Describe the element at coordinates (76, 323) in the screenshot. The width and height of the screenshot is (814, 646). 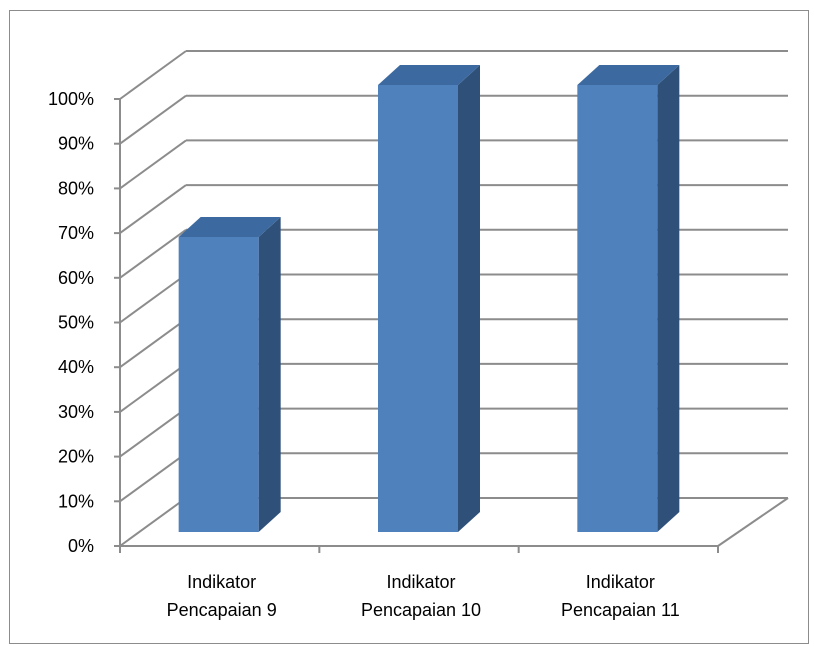
I see `y-tick-label: 50%` at that location.